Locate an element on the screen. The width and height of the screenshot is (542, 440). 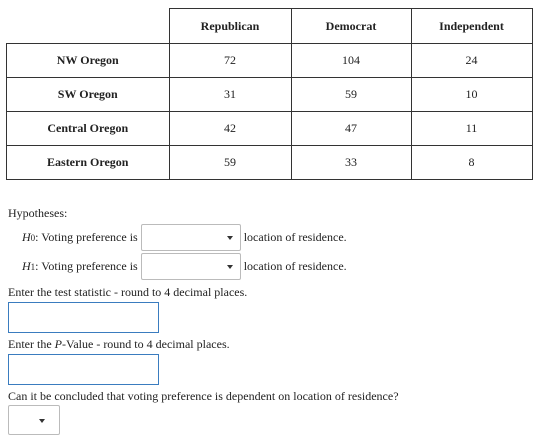
table-cell: 42 is located at coordinates (230, 128).